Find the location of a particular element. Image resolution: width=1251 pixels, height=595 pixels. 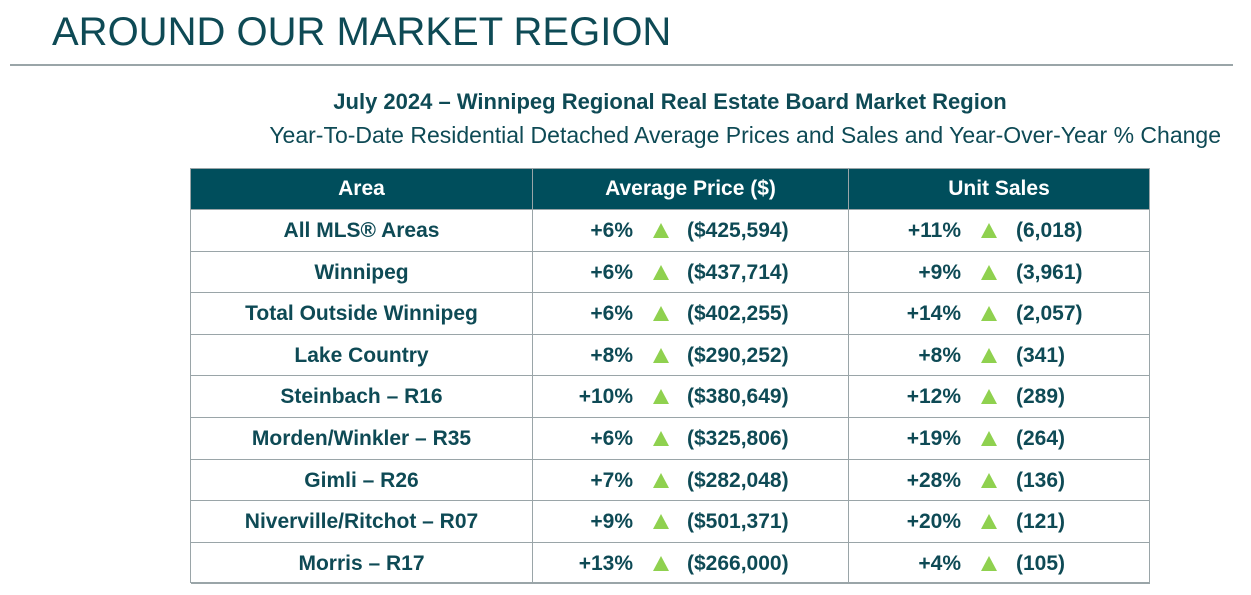

unit-sales: (136) is located at coordinates (1041, 480).